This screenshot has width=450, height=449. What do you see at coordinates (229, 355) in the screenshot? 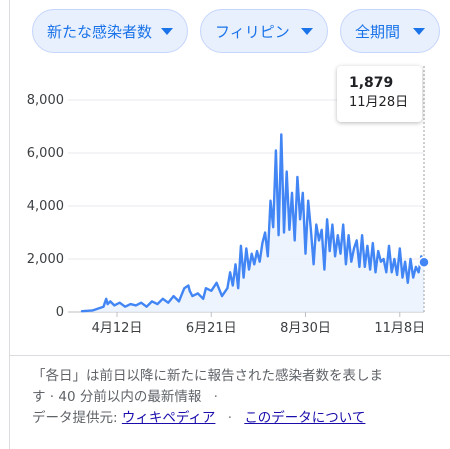
I see `footer-divider` at bounding box center [229, 355].